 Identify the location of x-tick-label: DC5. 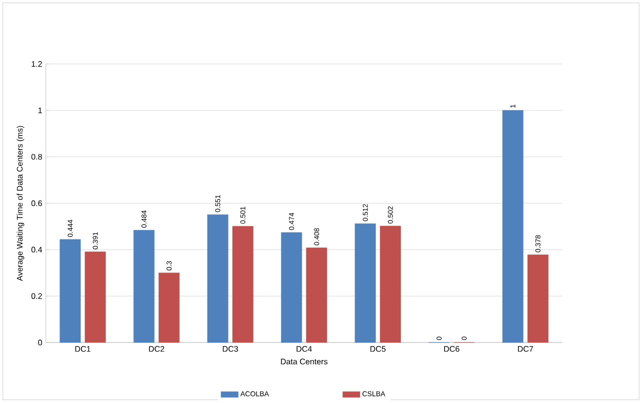
(378, 349).